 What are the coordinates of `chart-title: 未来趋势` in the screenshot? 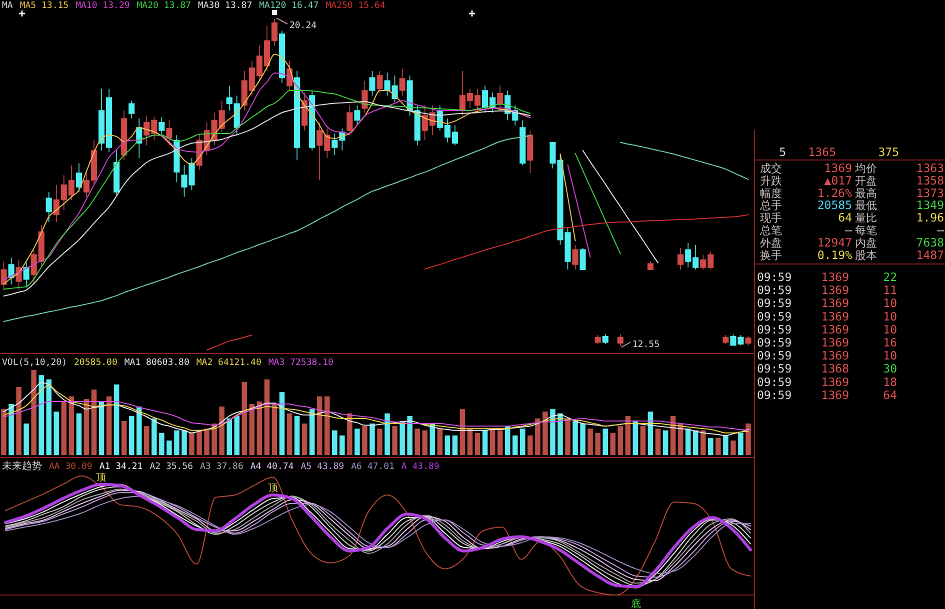 It's located at (22, 466).